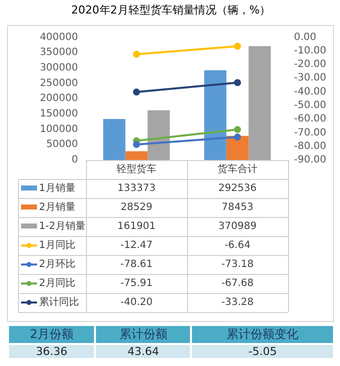 This screenshot has height=366, width=340. Describe the element at coordinates (310, 160) in the screenshot. I see `y2-tick-label: -90.00` at that location.